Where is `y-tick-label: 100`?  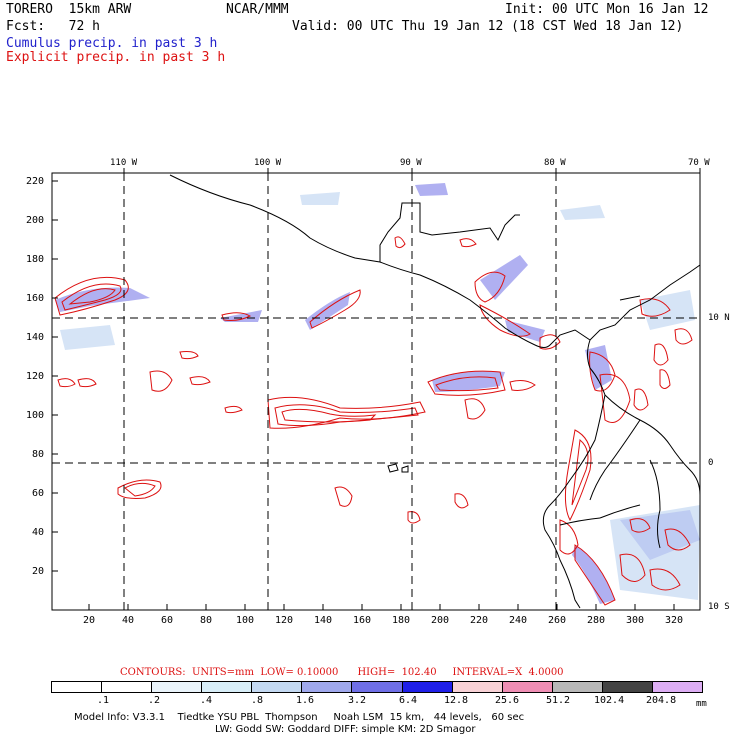
y-tick-label: 100 is located at coordinates (35, 415).